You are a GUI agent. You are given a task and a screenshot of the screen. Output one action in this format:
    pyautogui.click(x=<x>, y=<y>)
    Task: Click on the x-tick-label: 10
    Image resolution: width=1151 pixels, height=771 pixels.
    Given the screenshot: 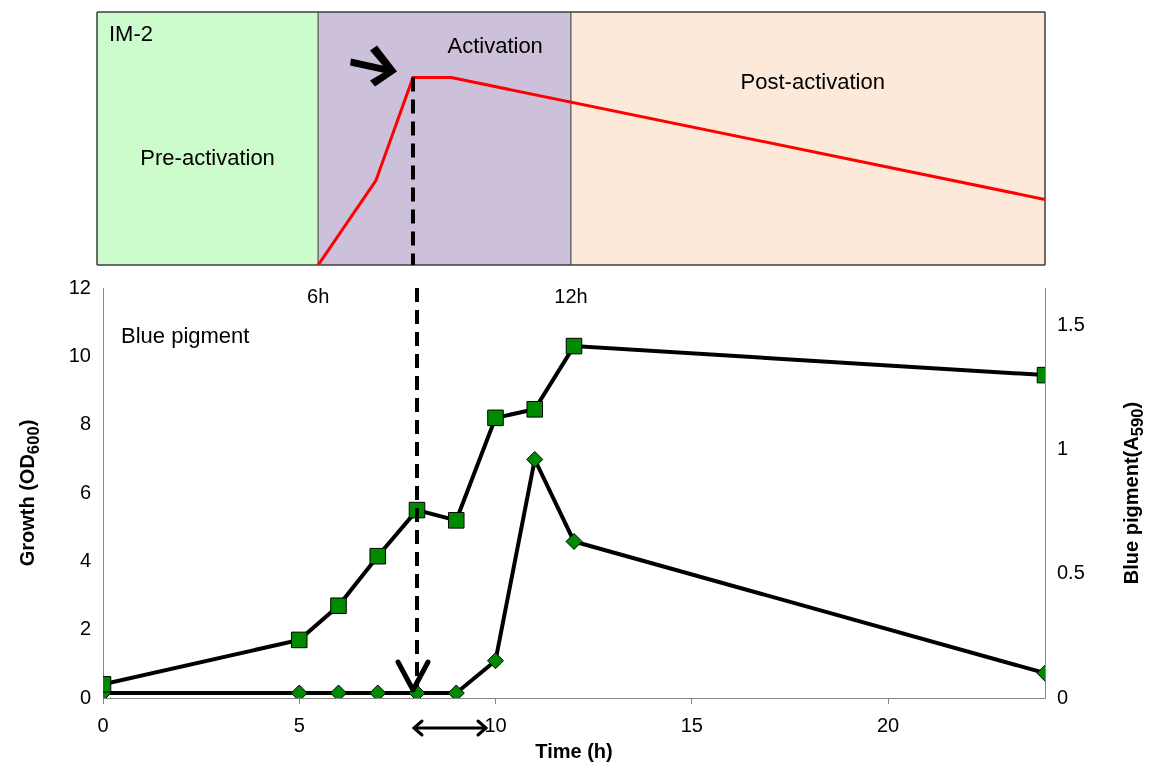 What is the action you would take?
    pyautogui.click(x=495, y=724)
    